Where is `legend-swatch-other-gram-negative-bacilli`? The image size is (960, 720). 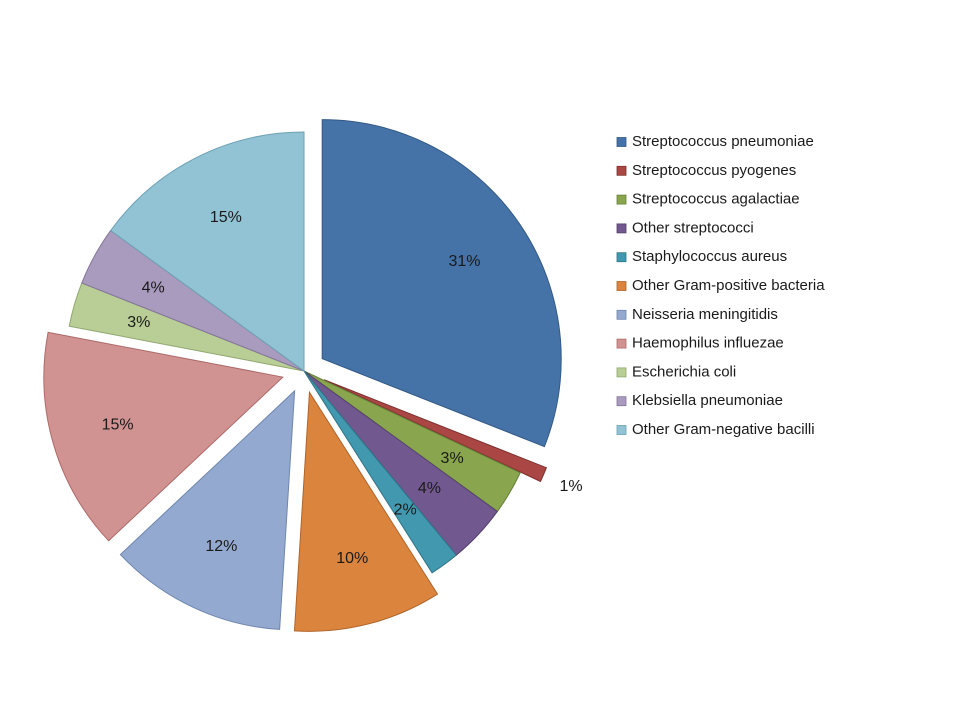
legend-swatch-other-gram-negative-bacilli is located at coordinates (621, 430).